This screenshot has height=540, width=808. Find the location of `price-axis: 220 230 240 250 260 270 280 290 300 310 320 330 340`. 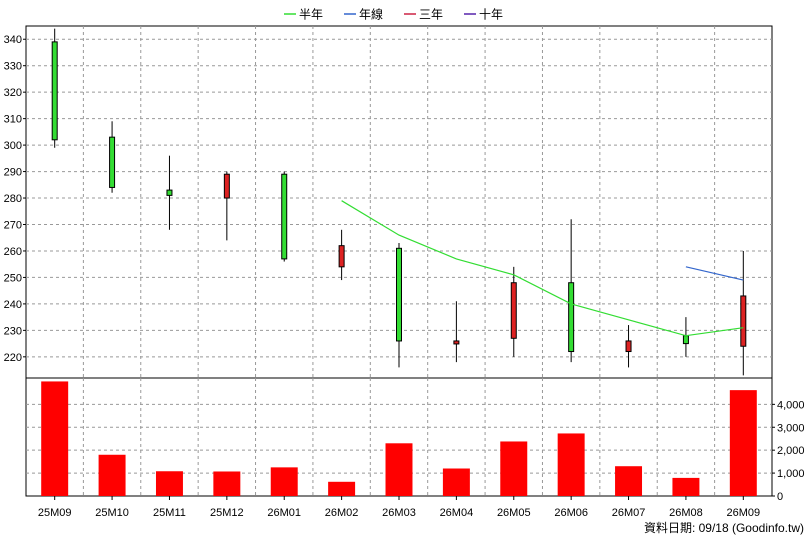

price-axis: 220 230 240 250 260 270 280 290 300 310 320 330 340 is located at coordinates (15, 199).